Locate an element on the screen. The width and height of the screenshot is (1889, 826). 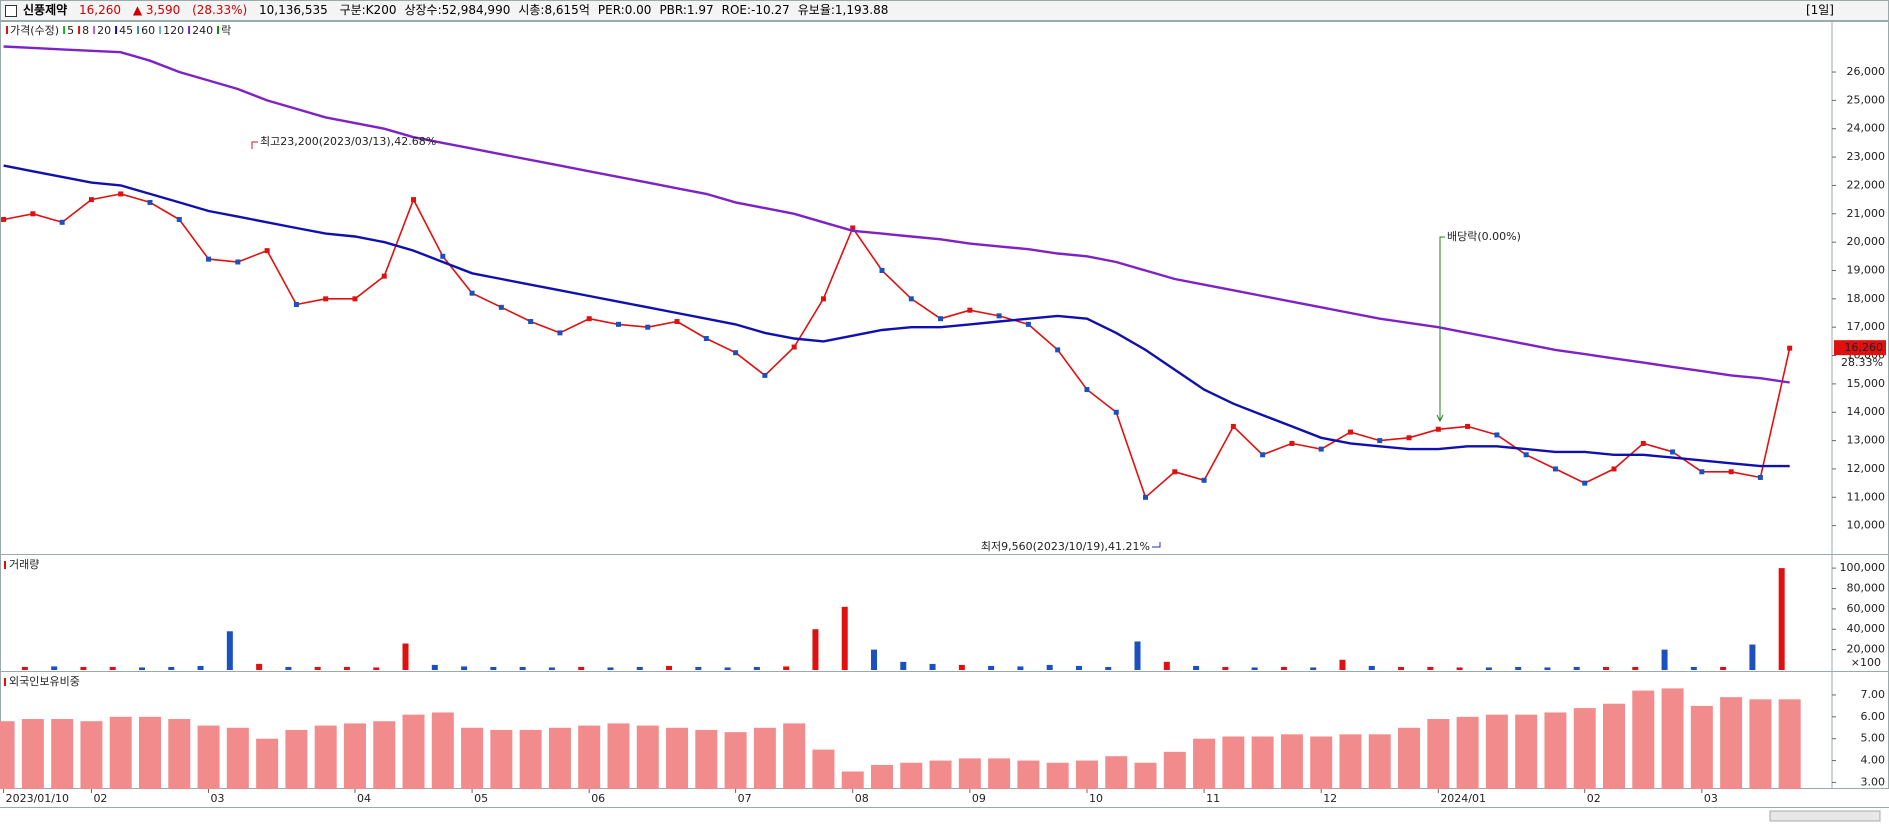
header-item: PBR:1.97 is located at coordinates (686, 10).